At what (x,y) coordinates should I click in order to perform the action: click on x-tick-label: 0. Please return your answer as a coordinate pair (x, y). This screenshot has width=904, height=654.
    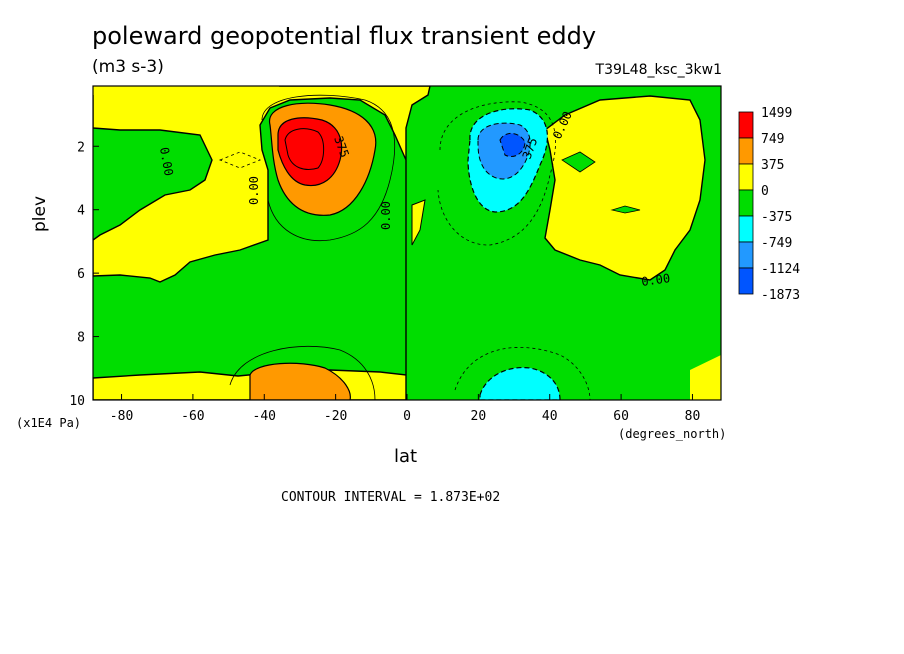
    Looking at the image, I should click on (407, 416).